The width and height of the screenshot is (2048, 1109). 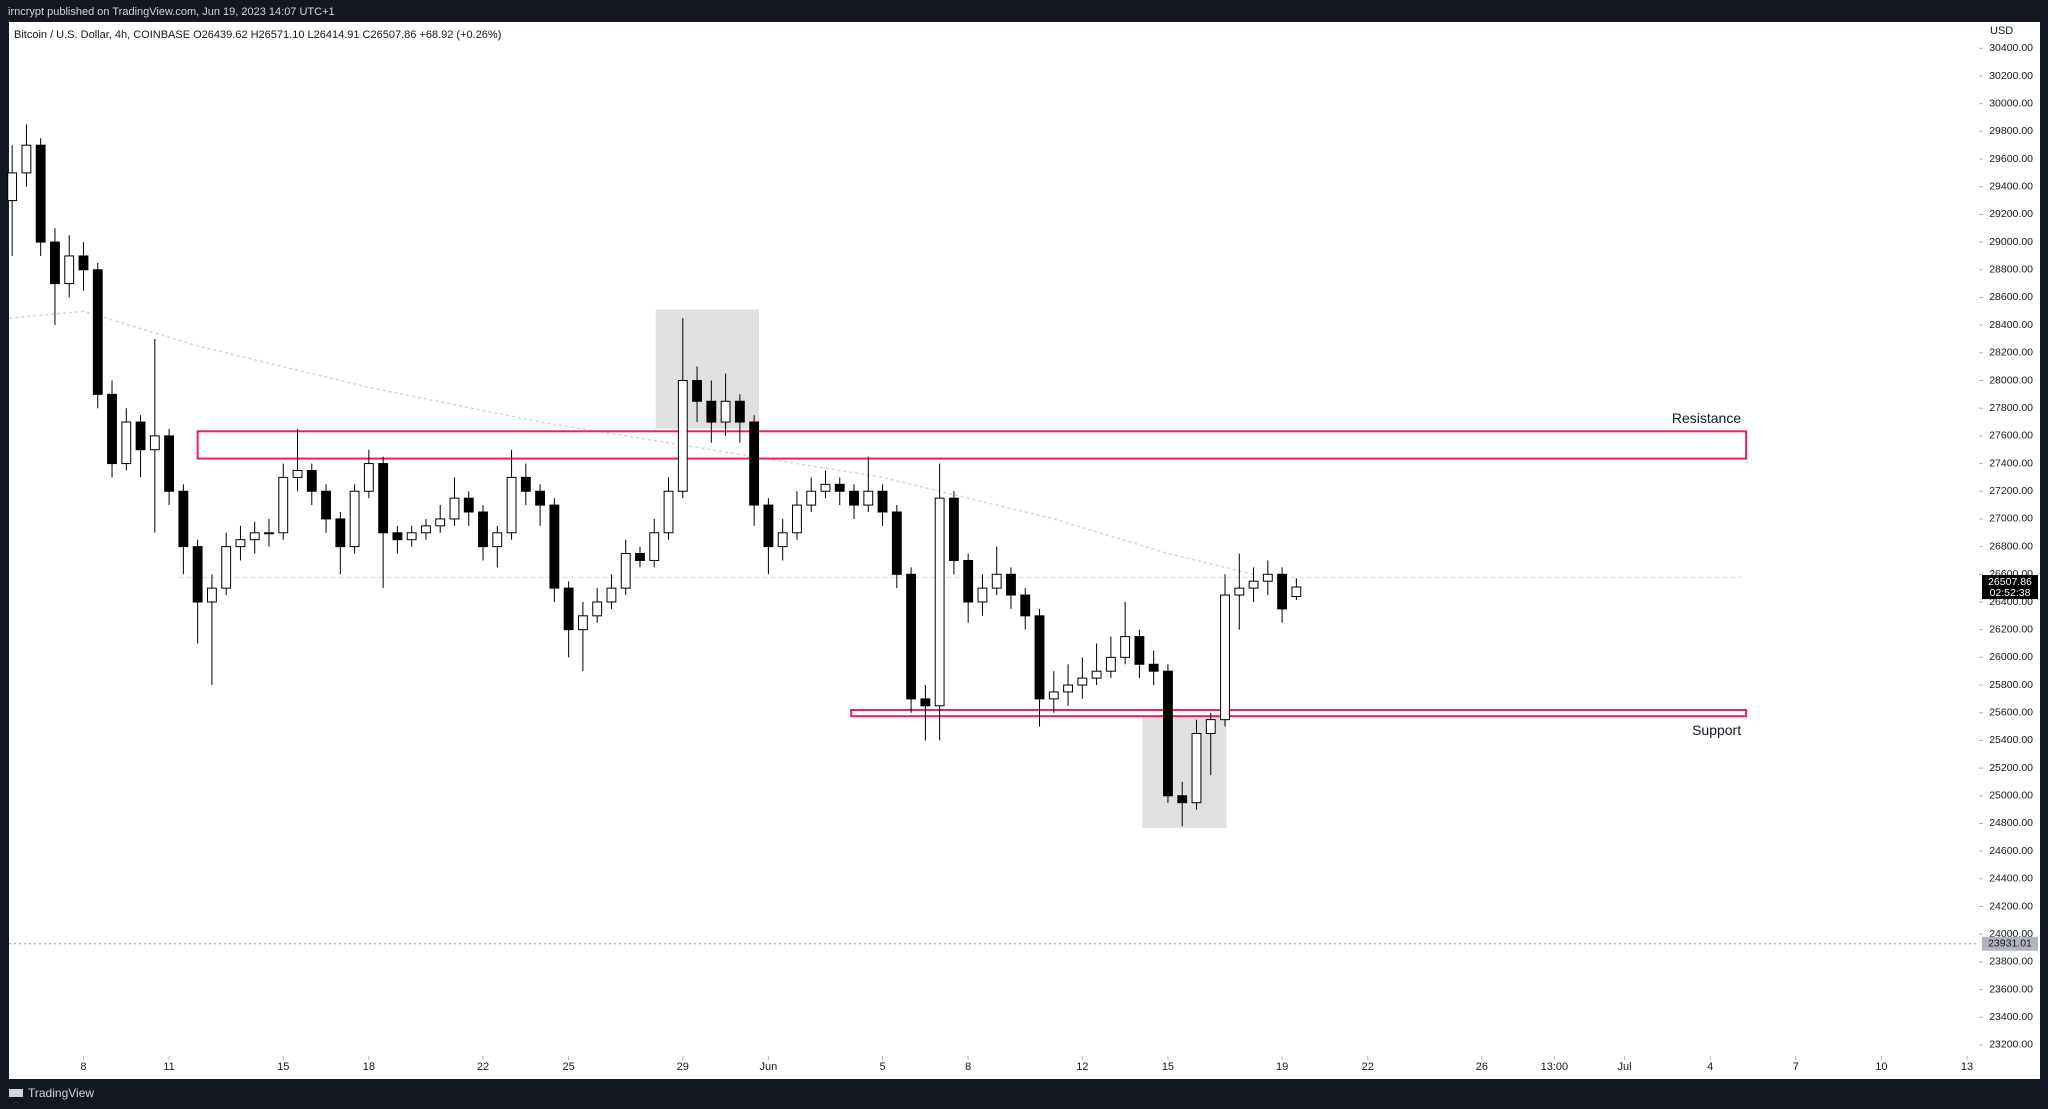 What do you see at coordinates (1168, 1067) in the screenshot?
I see `x-tick-label: 15` at bounding box center [1168, 1067].